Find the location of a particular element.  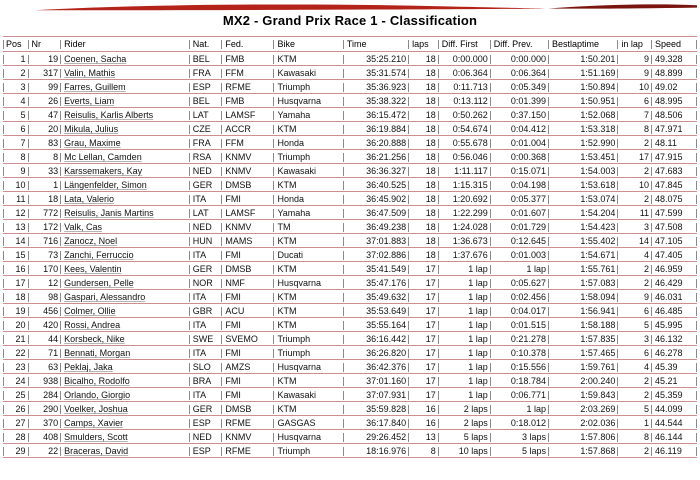

cell-pos: 5 is located at coordinates (16, 115).